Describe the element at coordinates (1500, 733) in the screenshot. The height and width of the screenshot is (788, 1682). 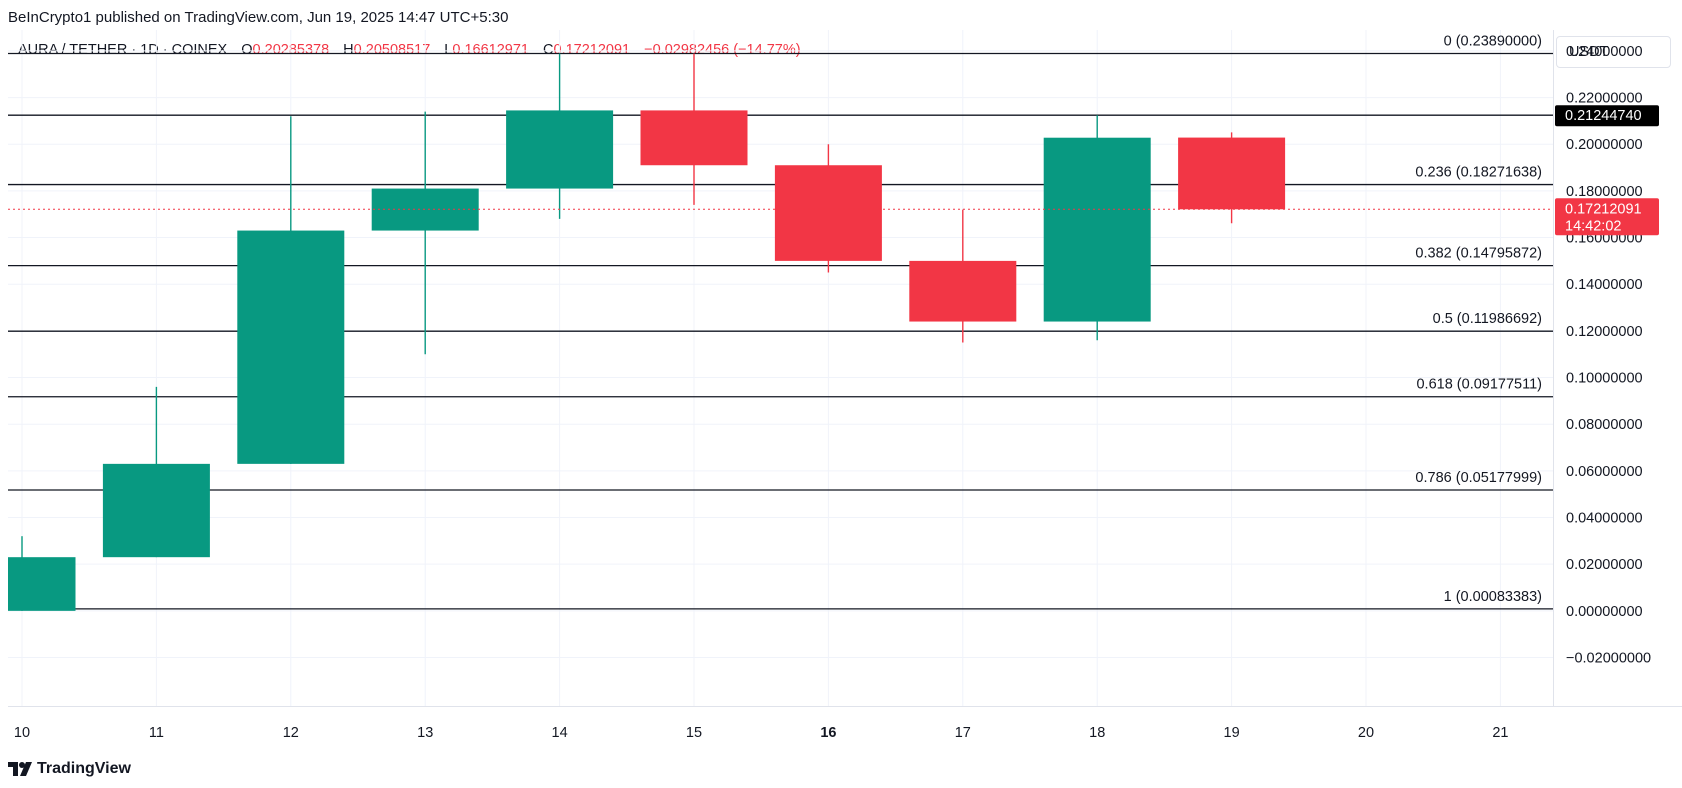
I see `x-axis-tick-label: 21` at that location.